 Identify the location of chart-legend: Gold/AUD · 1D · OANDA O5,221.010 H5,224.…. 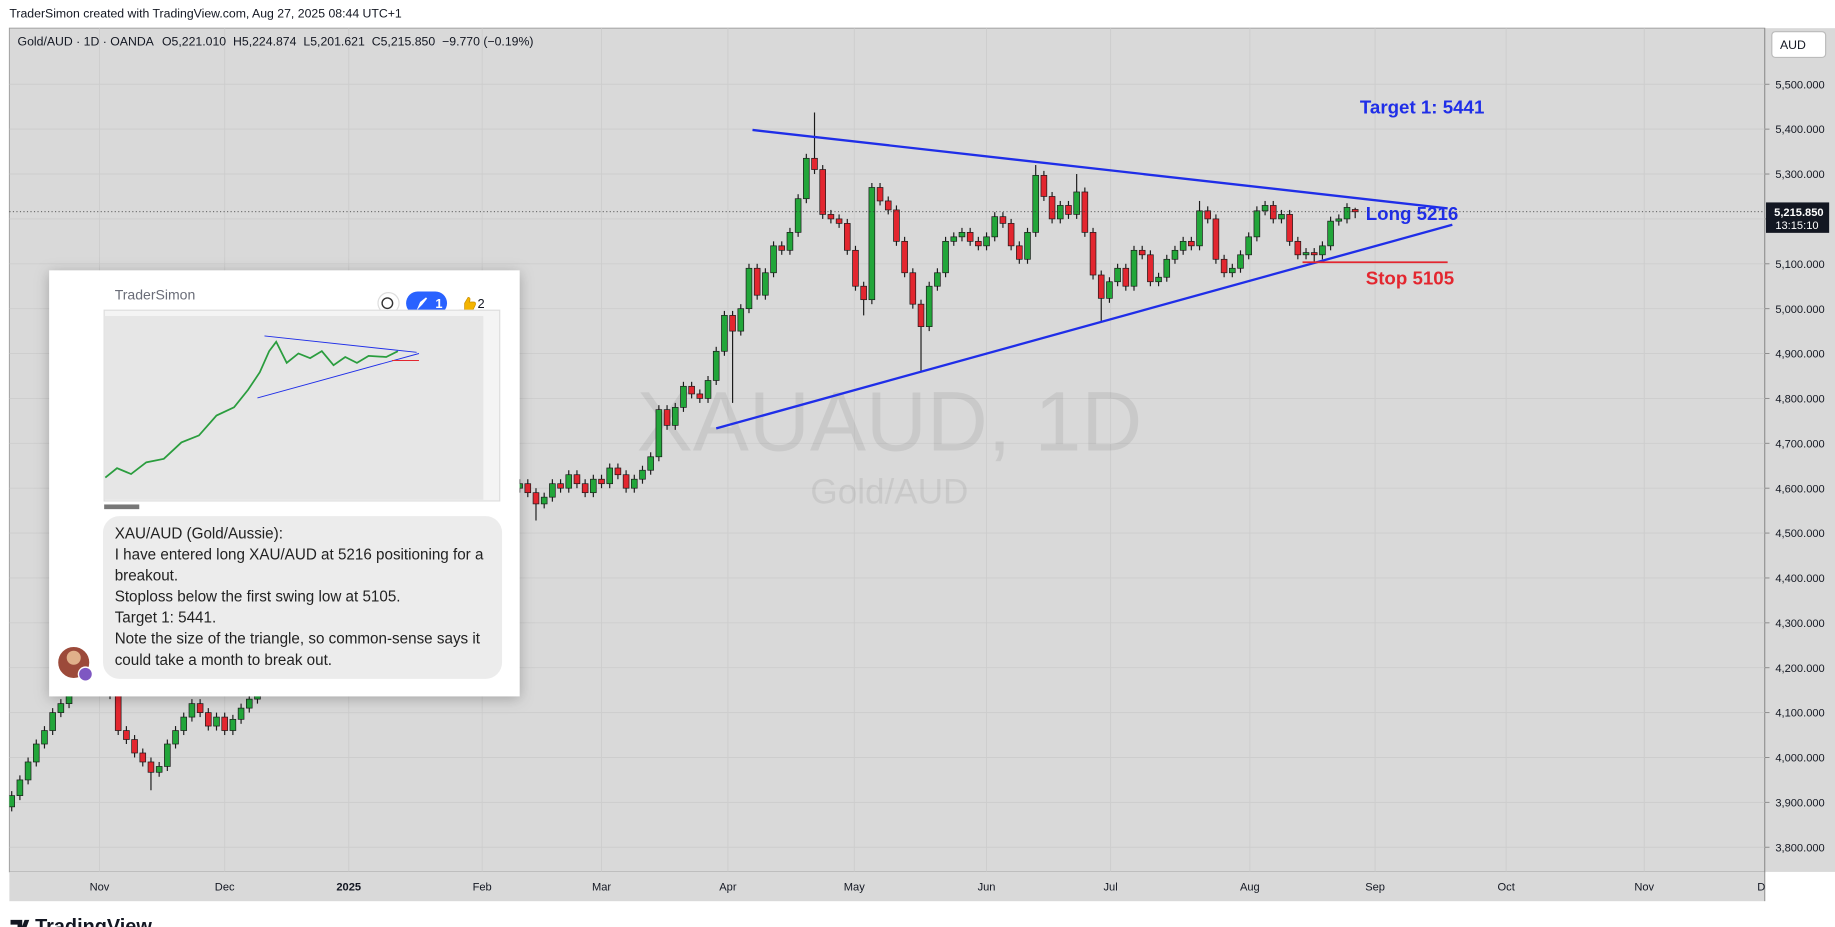
(276, 42).